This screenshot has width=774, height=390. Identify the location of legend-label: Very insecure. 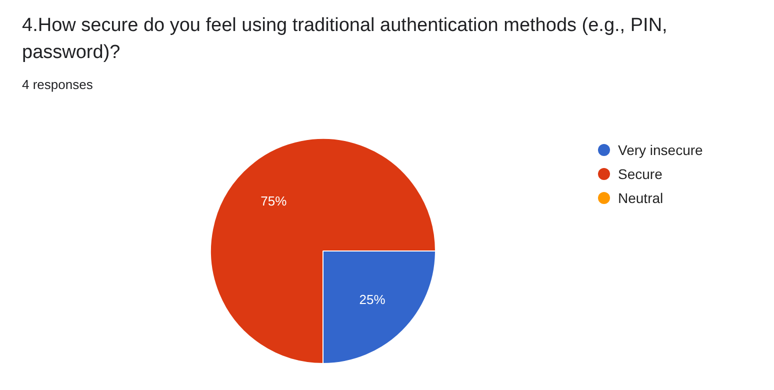
(660, 150).